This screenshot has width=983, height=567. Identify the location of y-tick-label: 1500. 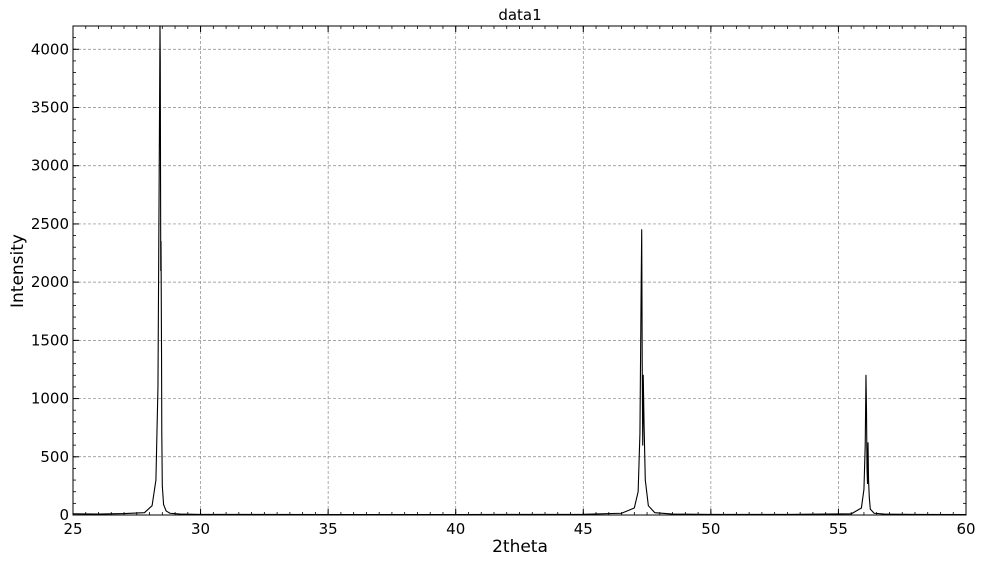
(50, 340).